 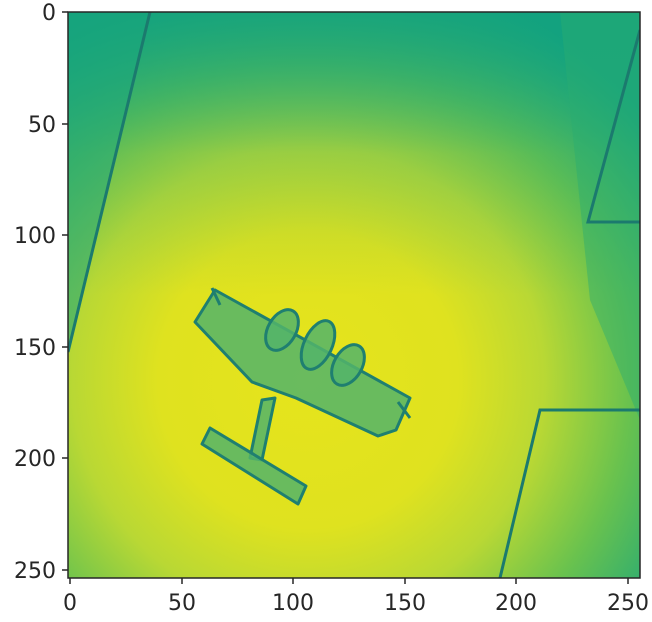 What do you see at coordinates (182, 603) in the screenshot?
I see `x-tick-label: 50` at bounding box center [182, 603].